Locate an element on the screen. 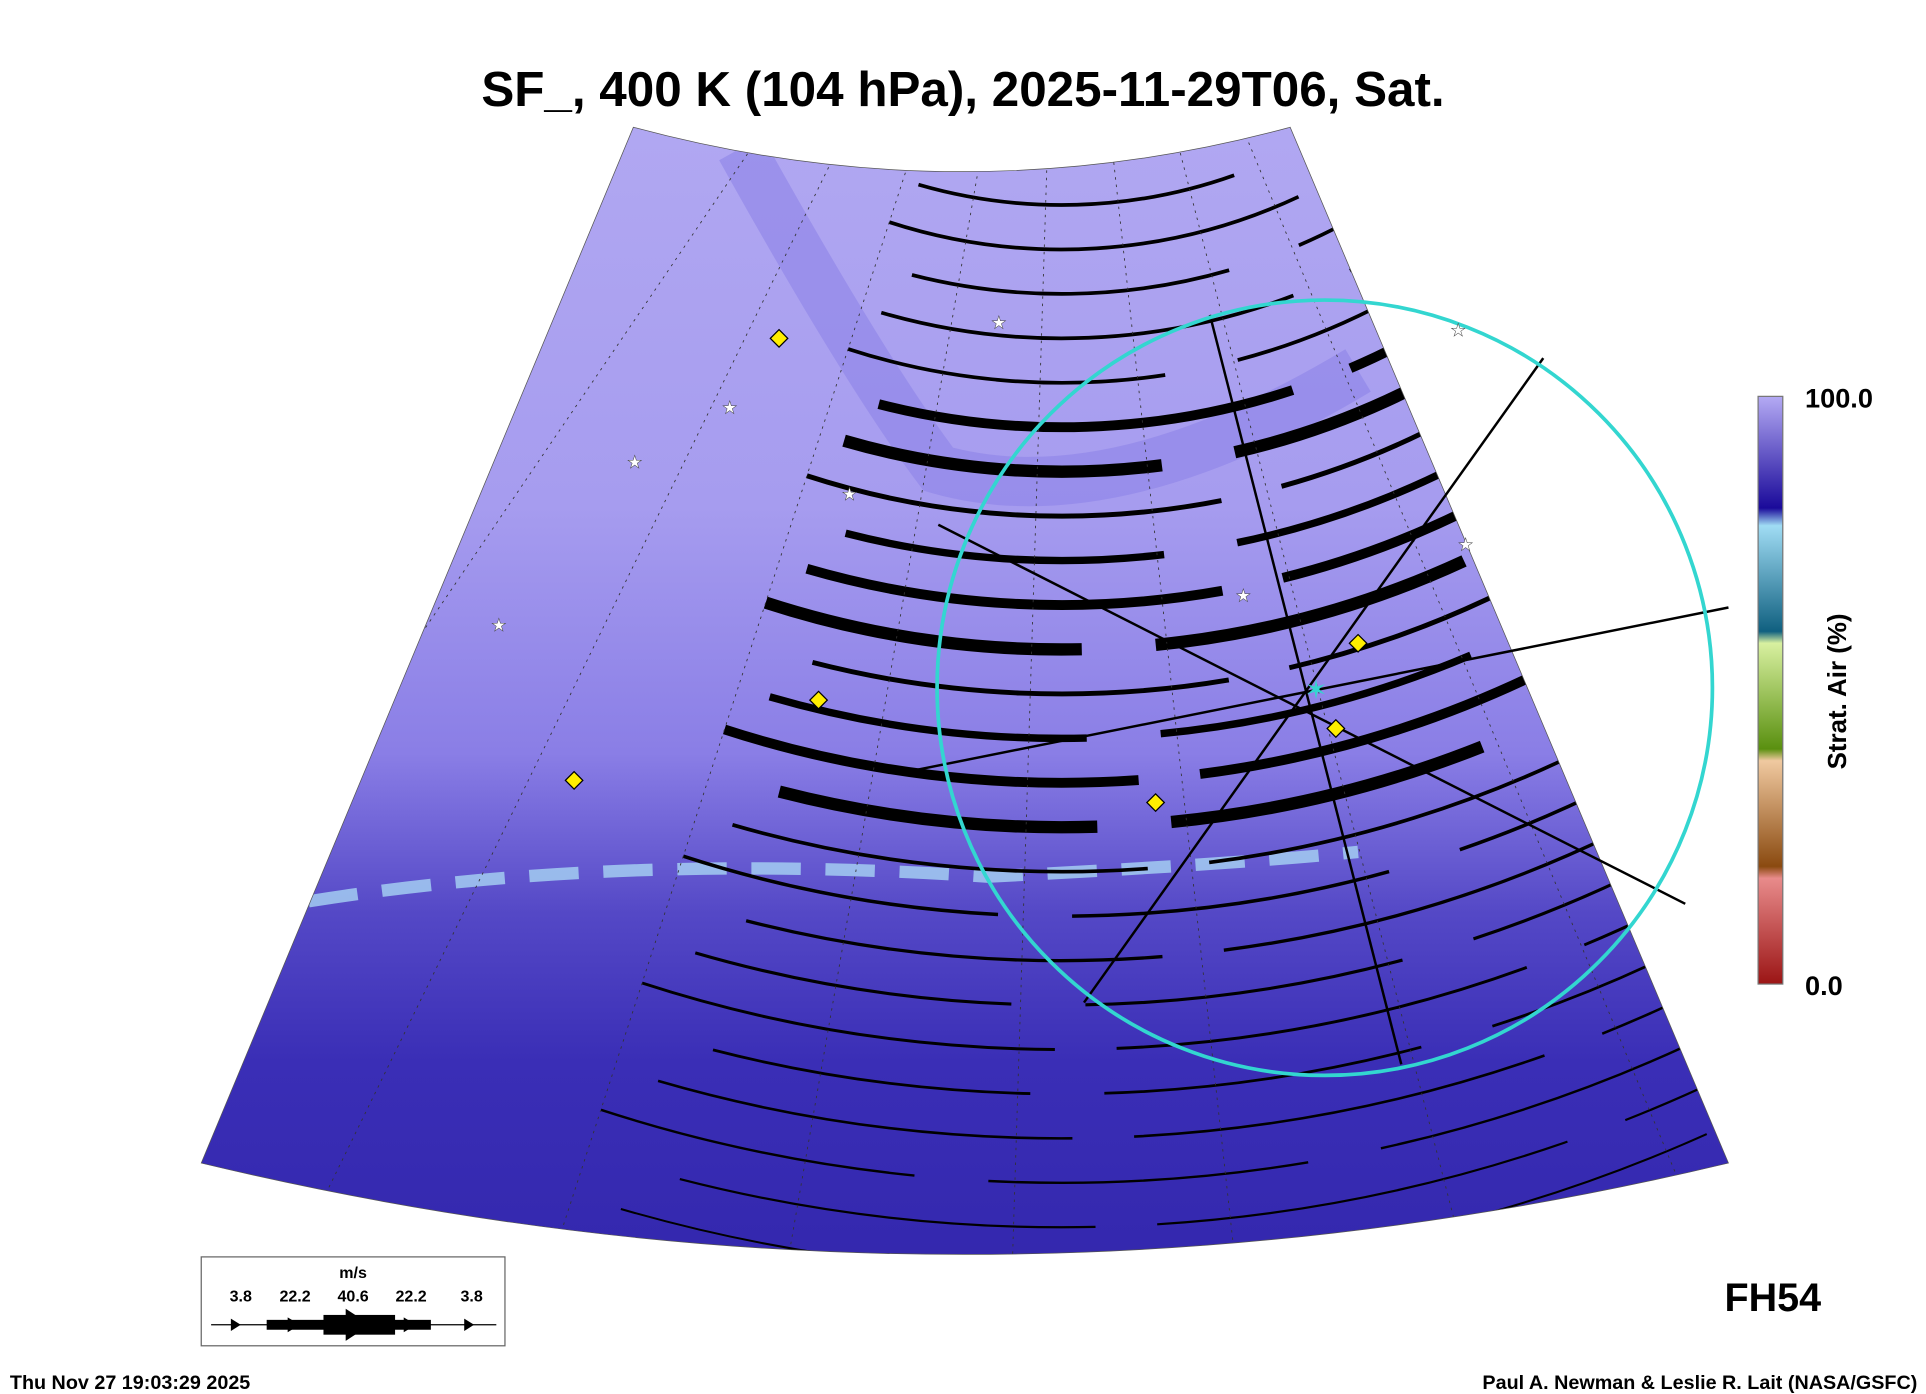 This screenshot has width=1926, height=1394. center-star-icon: ✶ is located at coordinates (1316, 689).